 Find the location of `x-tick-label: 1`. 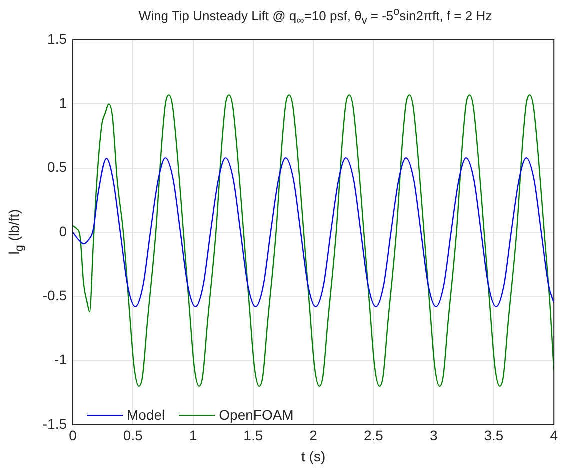

x-tick-label: 1 is located at coordinates (193, 435).